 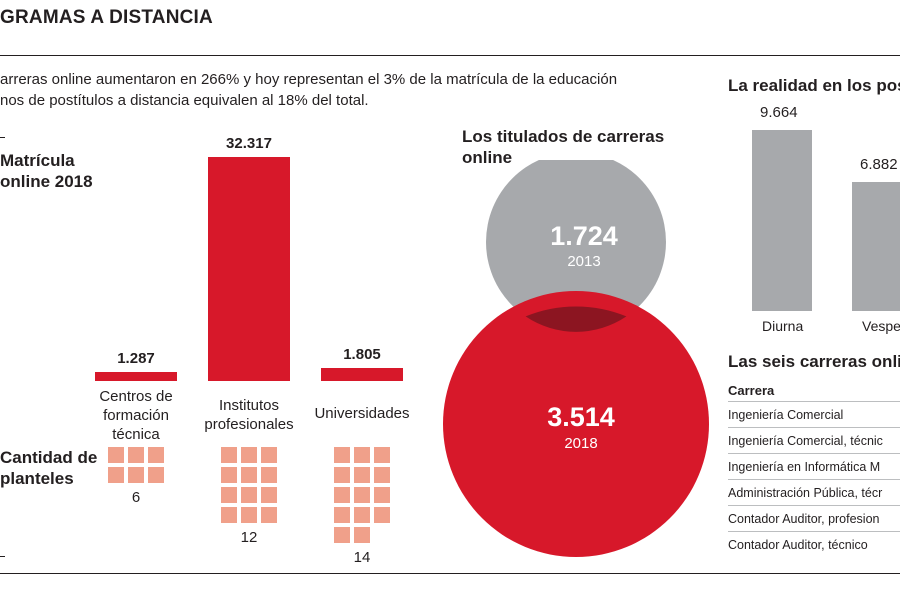 What do you see at coordinates (581, 417) in the screenshot?
I see `bubble-2018-value: 3.514` at bounding box center [581, 417].